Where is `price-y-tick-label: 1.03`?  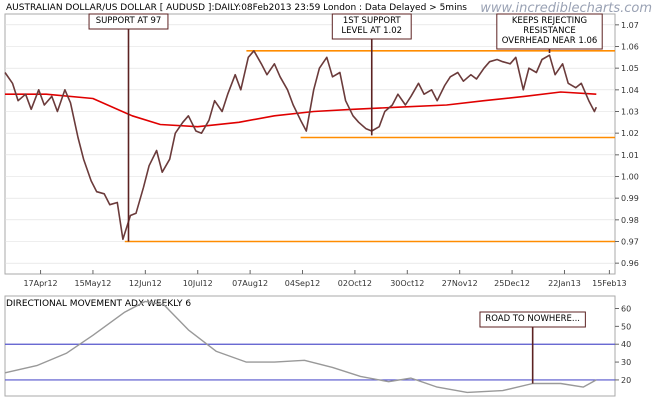 price-y-tick-label: 1.03 is located at coordinates (630, 112).